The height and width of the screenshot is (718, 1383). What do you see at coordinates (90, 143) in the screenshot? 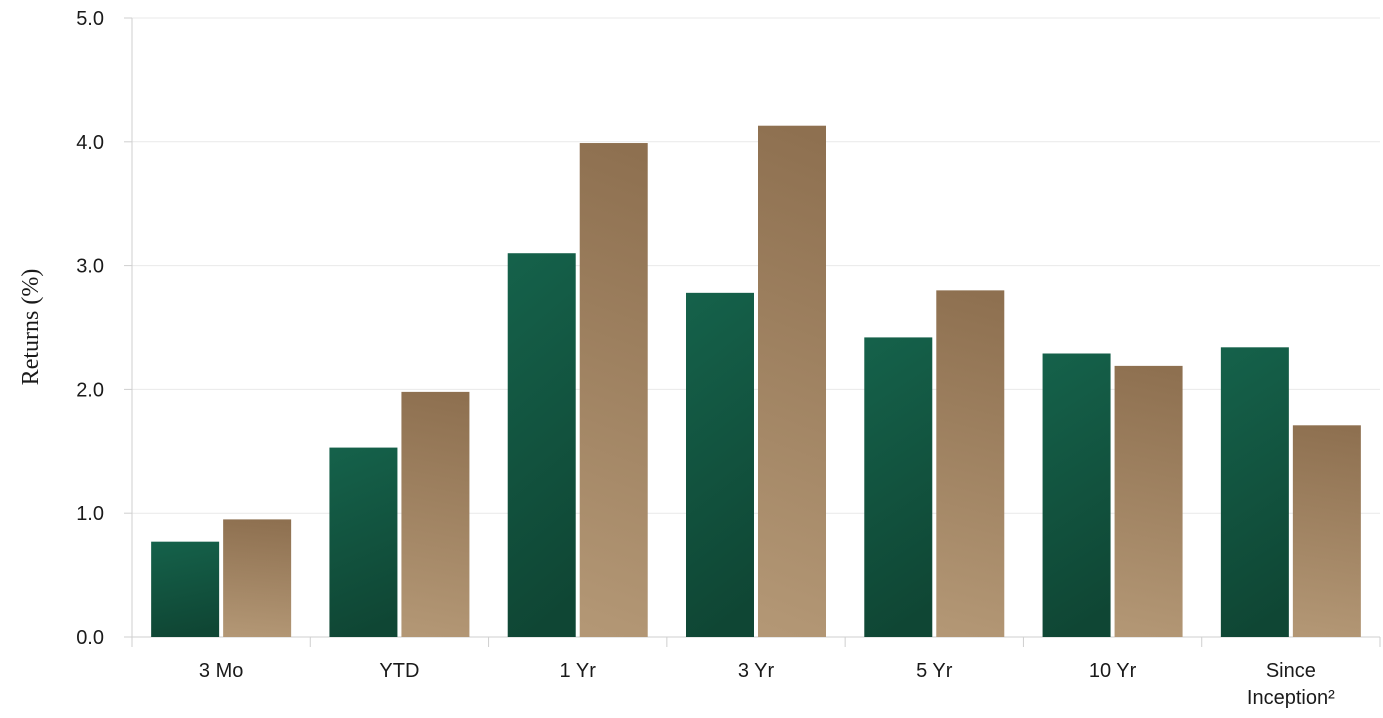
I see `y-tick-label: 4.0` at bounding box center [90, 143].